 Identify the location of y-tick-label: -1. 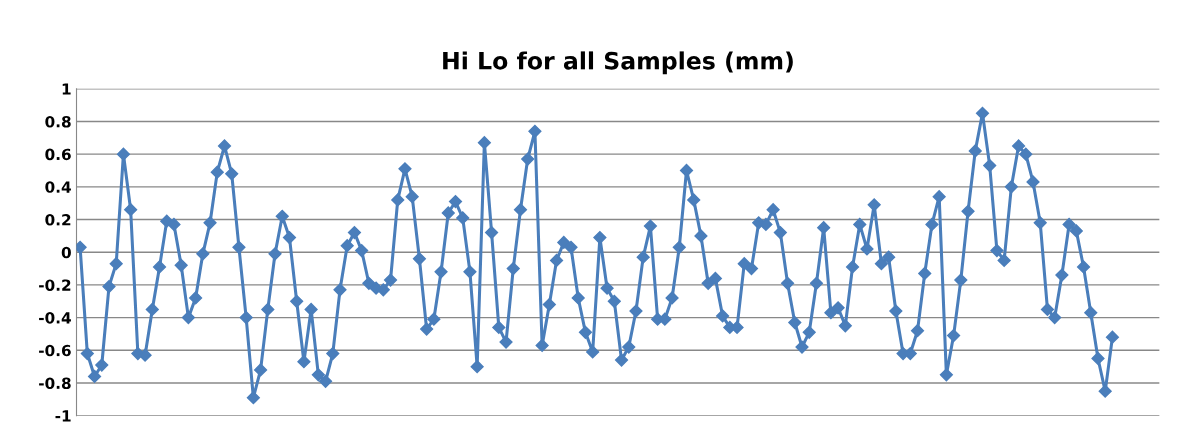
(63, 416).